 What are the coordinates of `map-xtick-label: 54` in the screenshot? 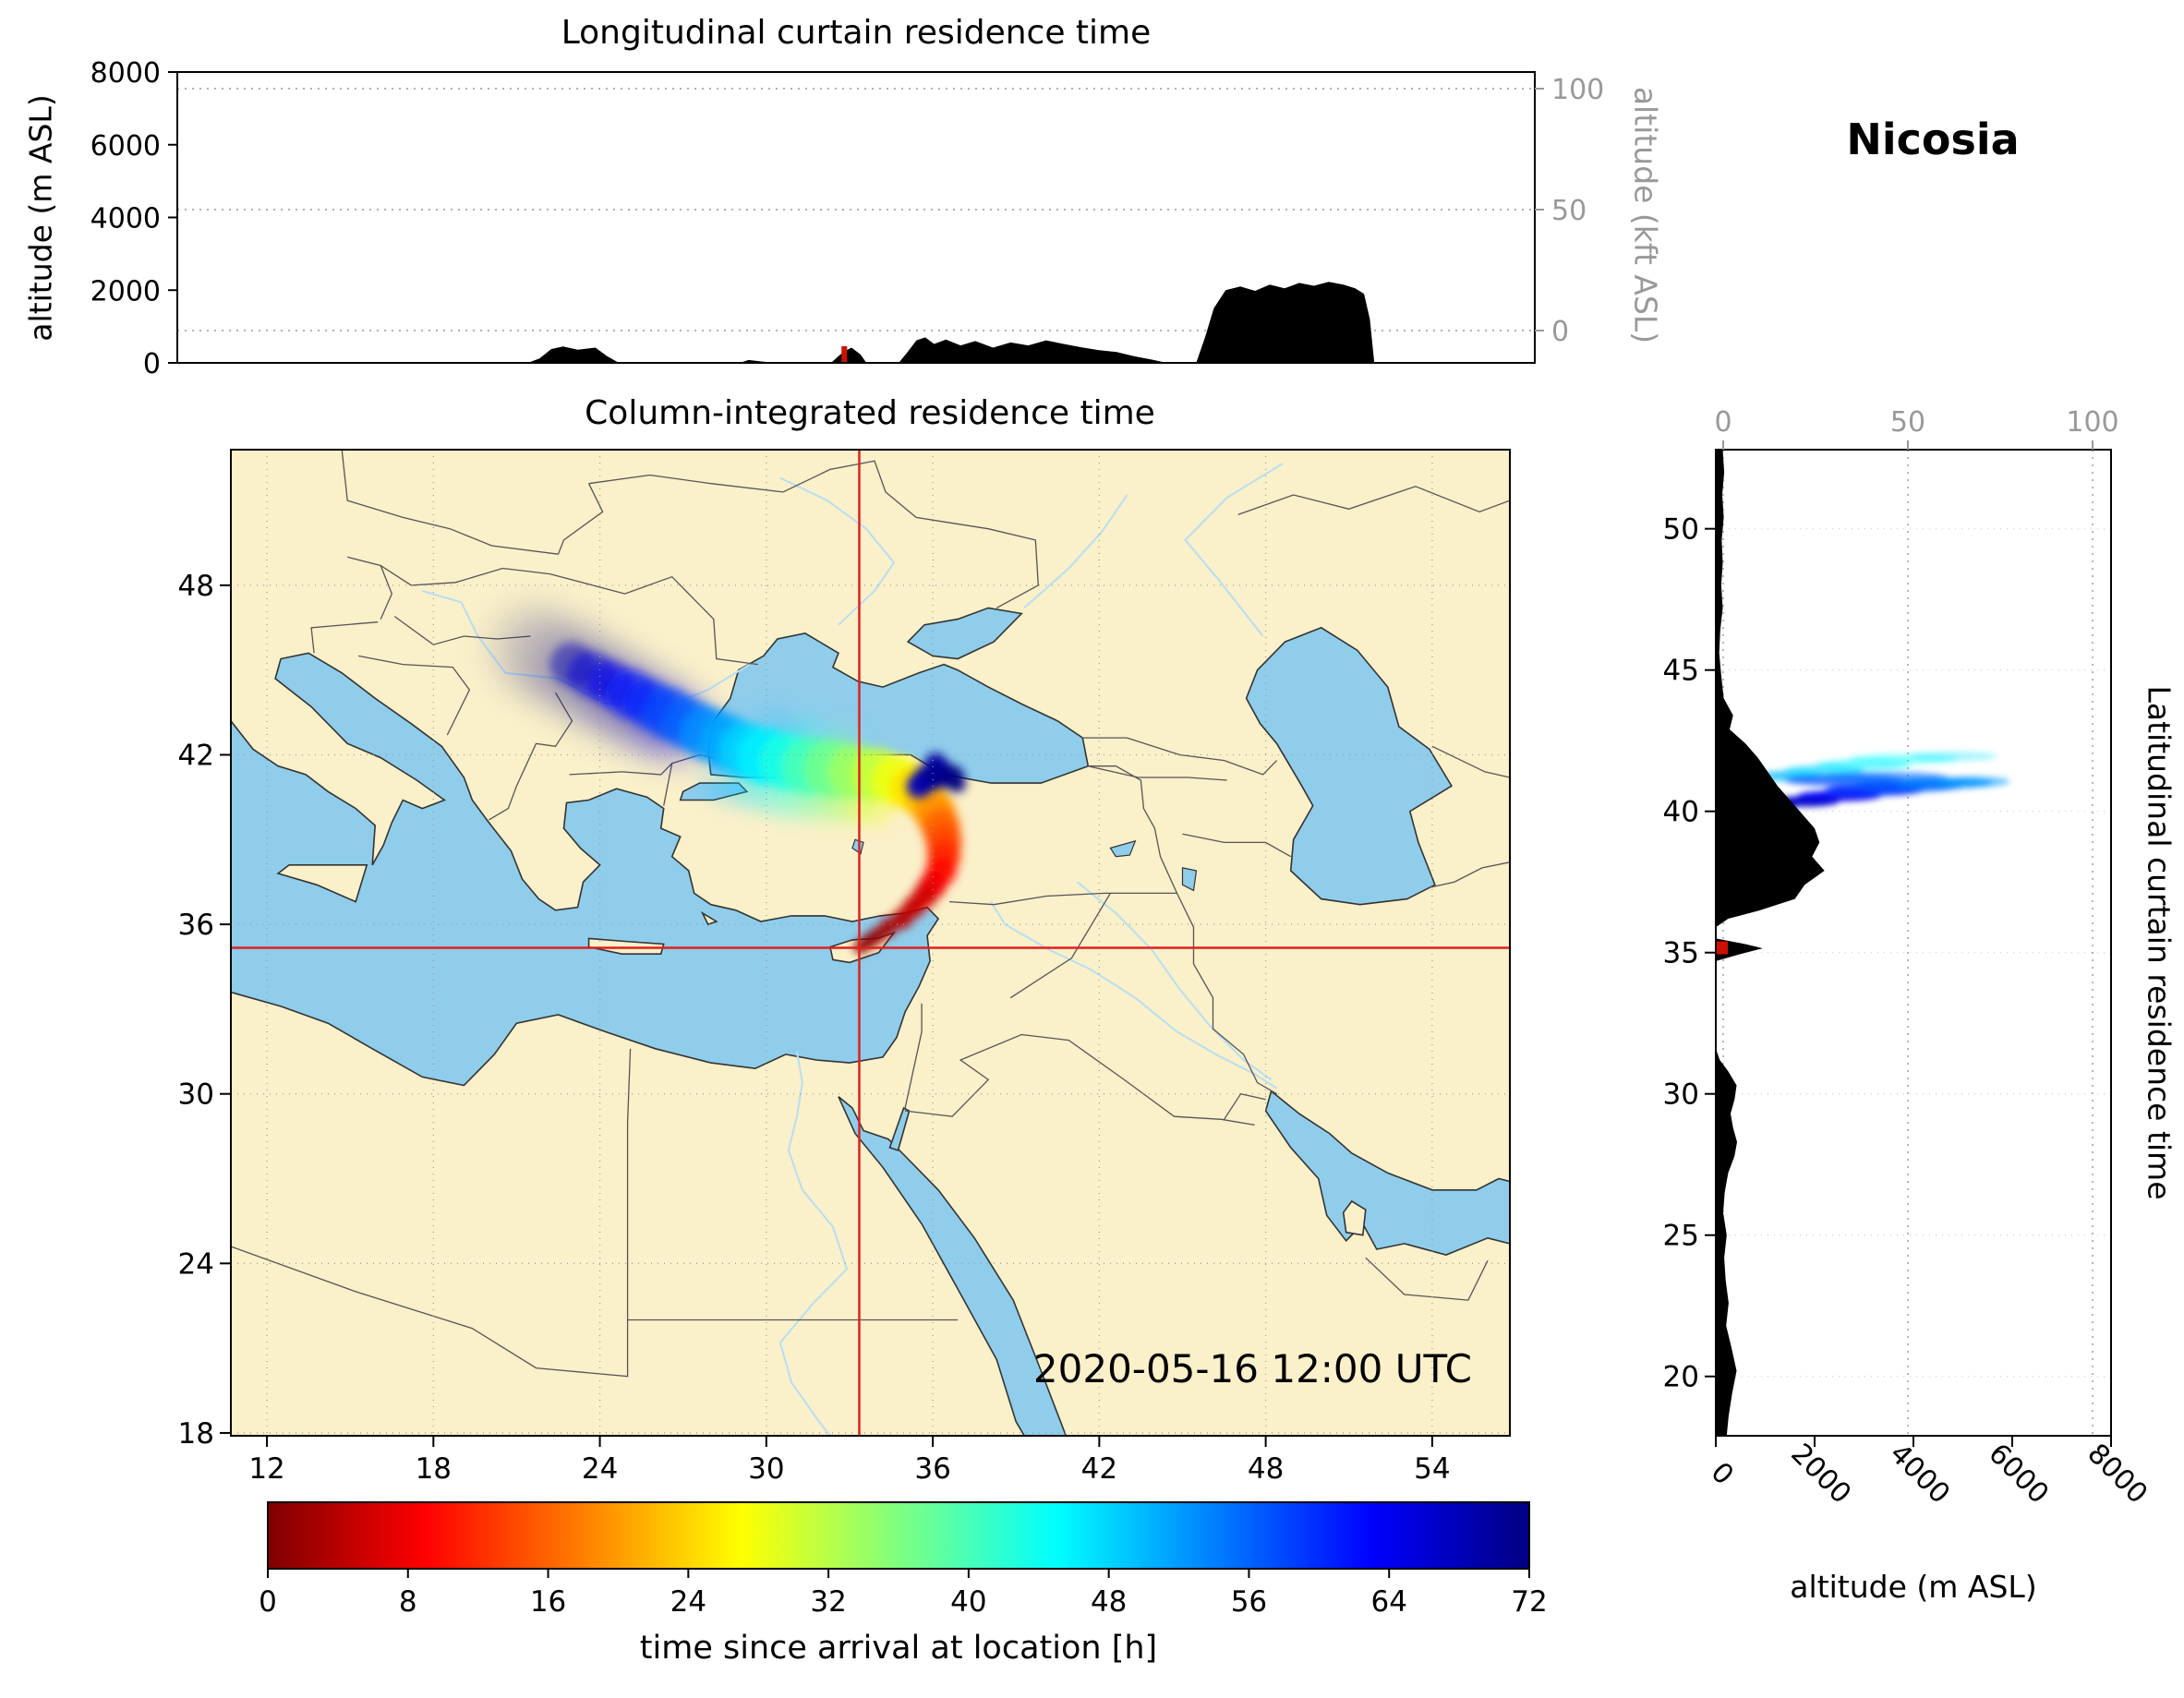 It's located at (1432, 1469).